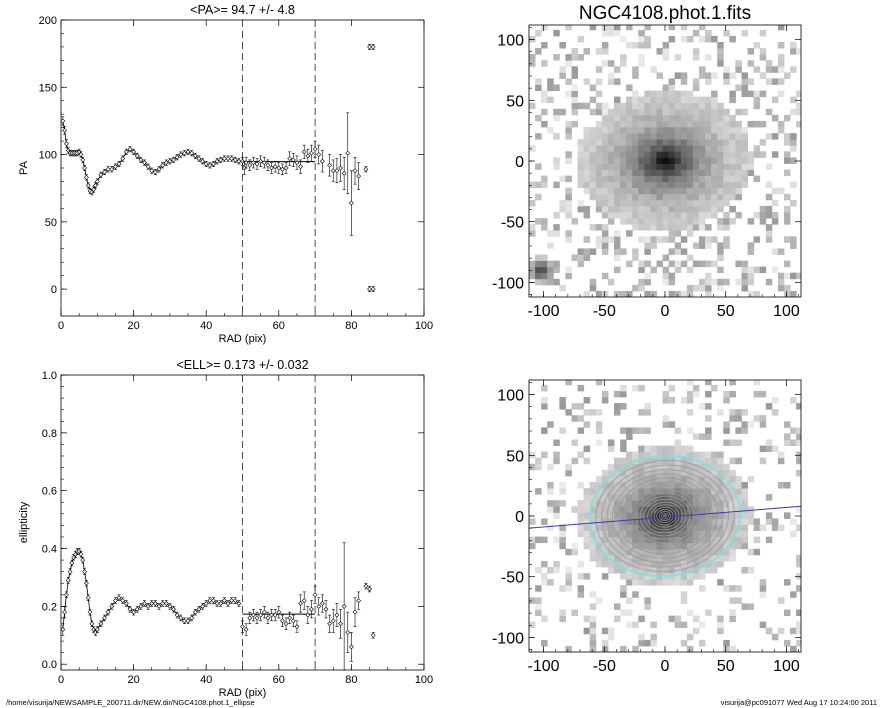 This screenshot has height=708, width=885. I want to click on img-ytick-label: 100, so click(510, 41).